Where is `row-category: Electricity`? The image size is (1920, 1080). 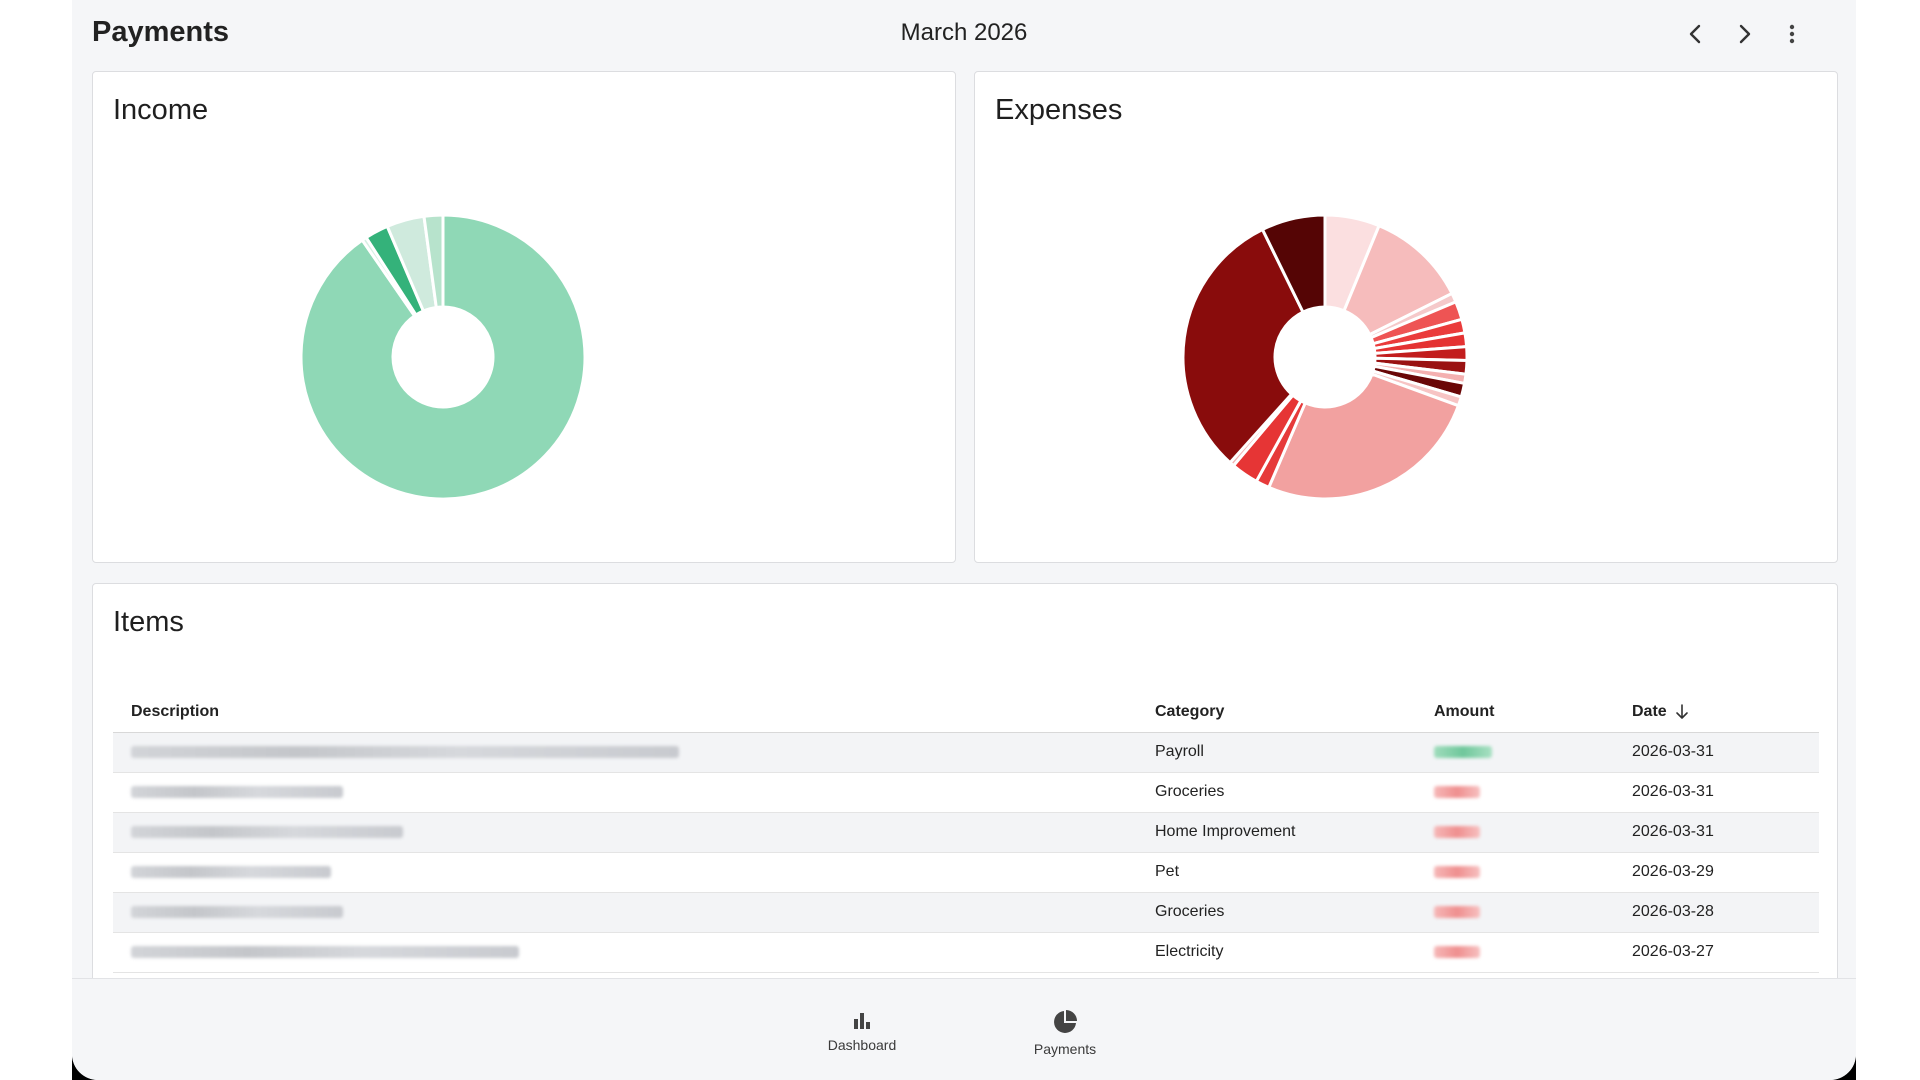 row-category: Electricity is located at coordinates (1294, 952).